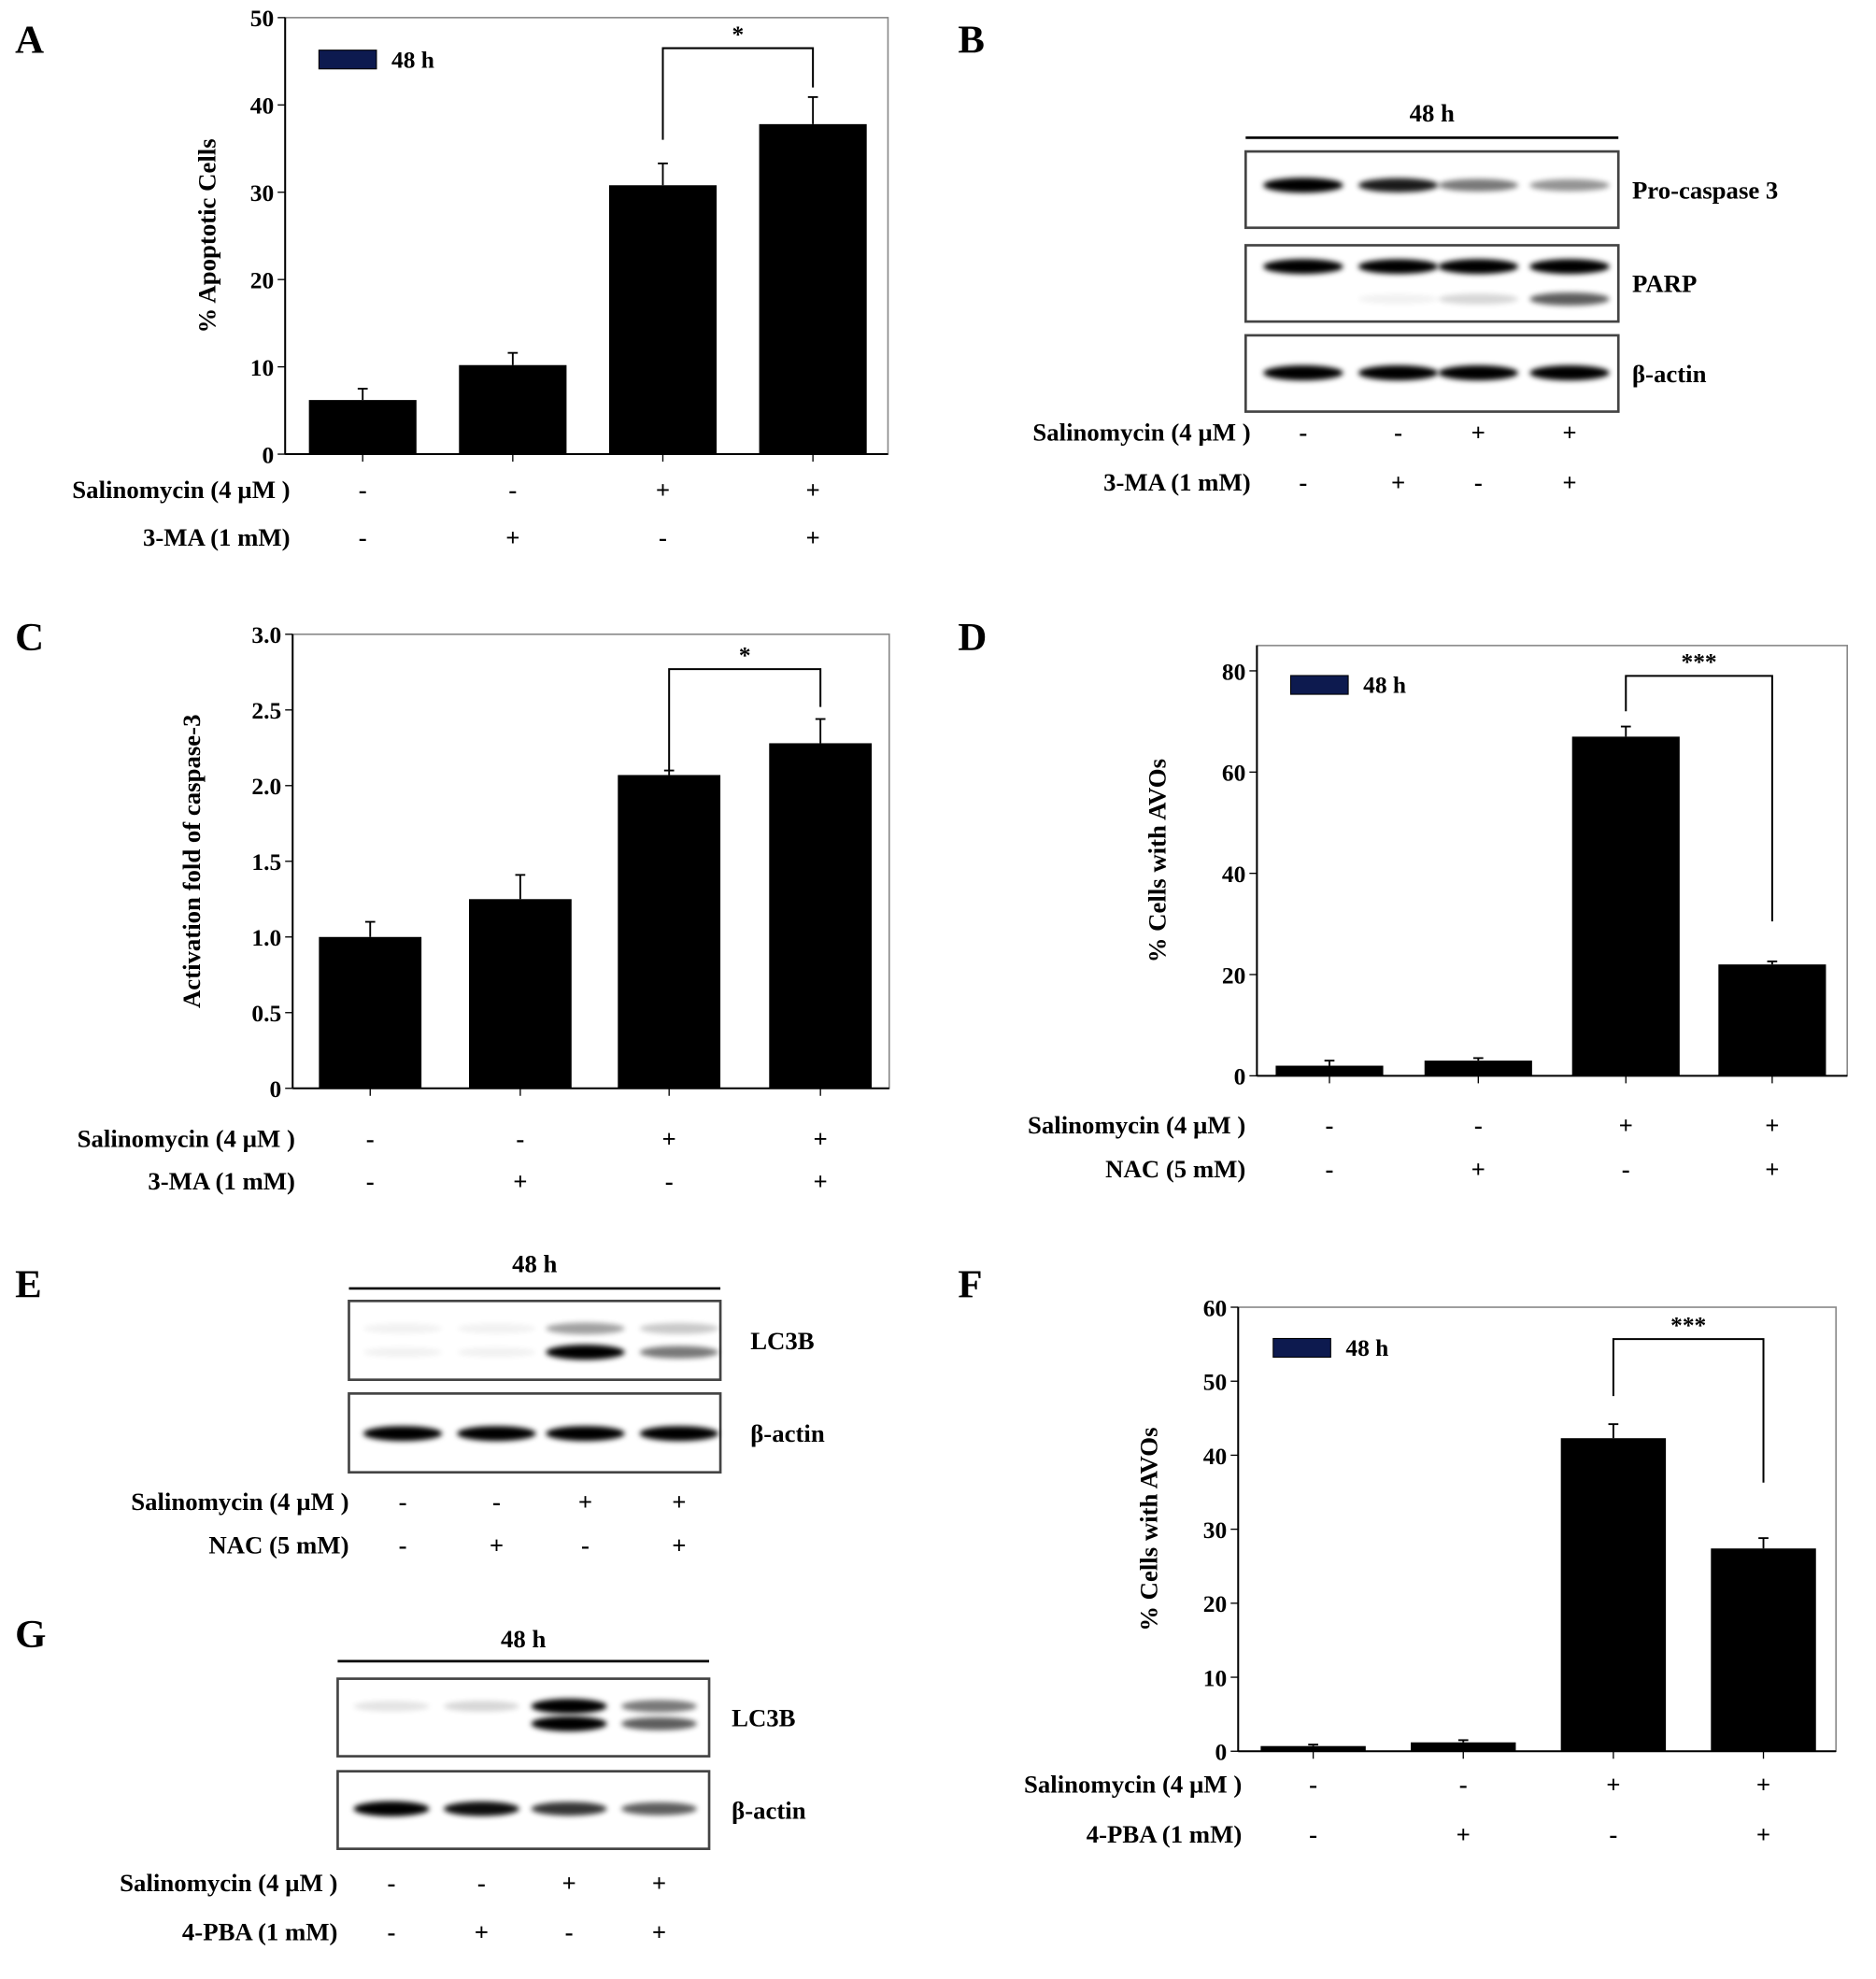 This screenshot has height=1979, width=1876. Describe the element at coordinates (30, 1635) in the screenshot. I see `panel-label: G` at that location.